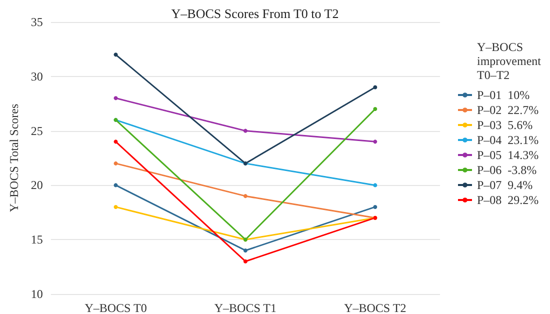 The width and height of the screenshot is (550, 314). What do you see at coordinates (14, 158) in the screenshot?
I see `y-axis-title: Y–BOCS Total Scores` at bounding box center [14, 158].